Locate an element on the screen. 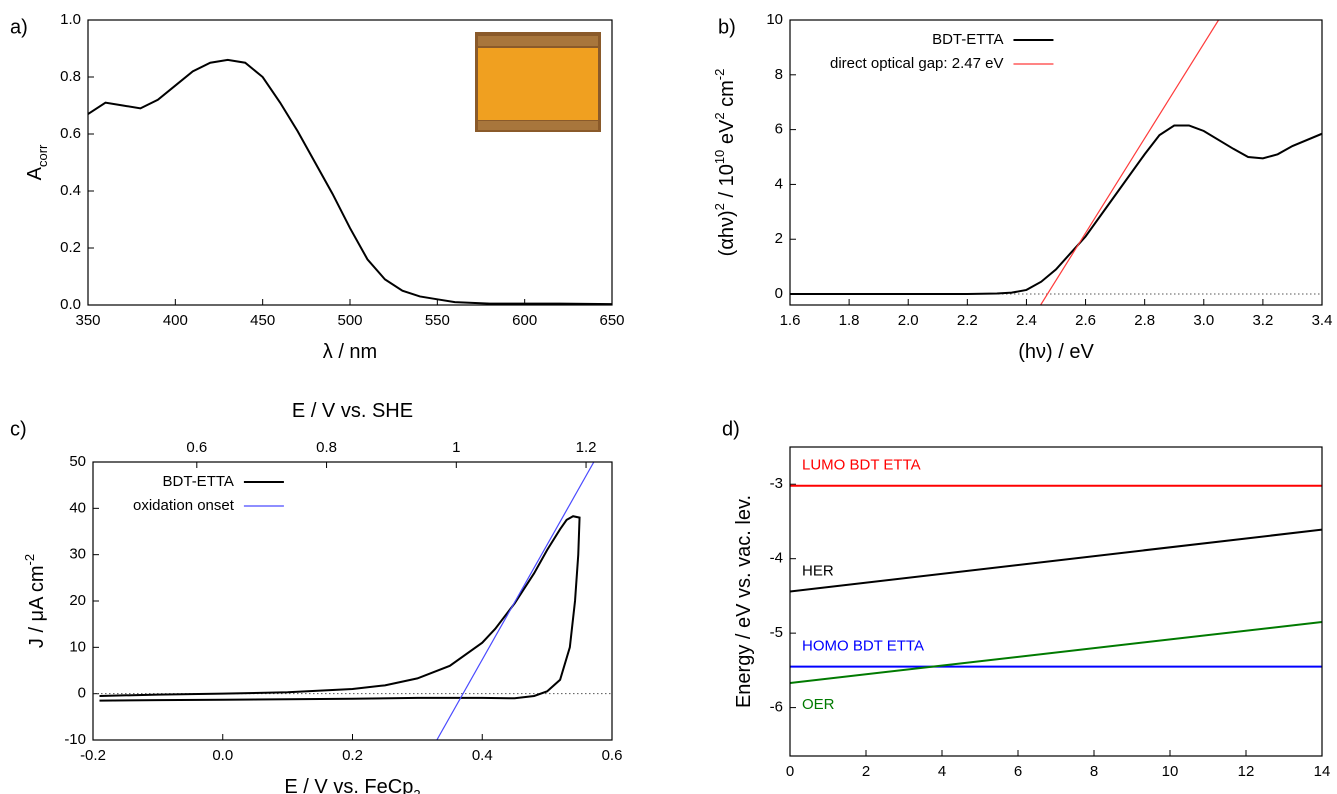  y-axis-label: J / μA cm-2 is located at coordinates (35, 601).